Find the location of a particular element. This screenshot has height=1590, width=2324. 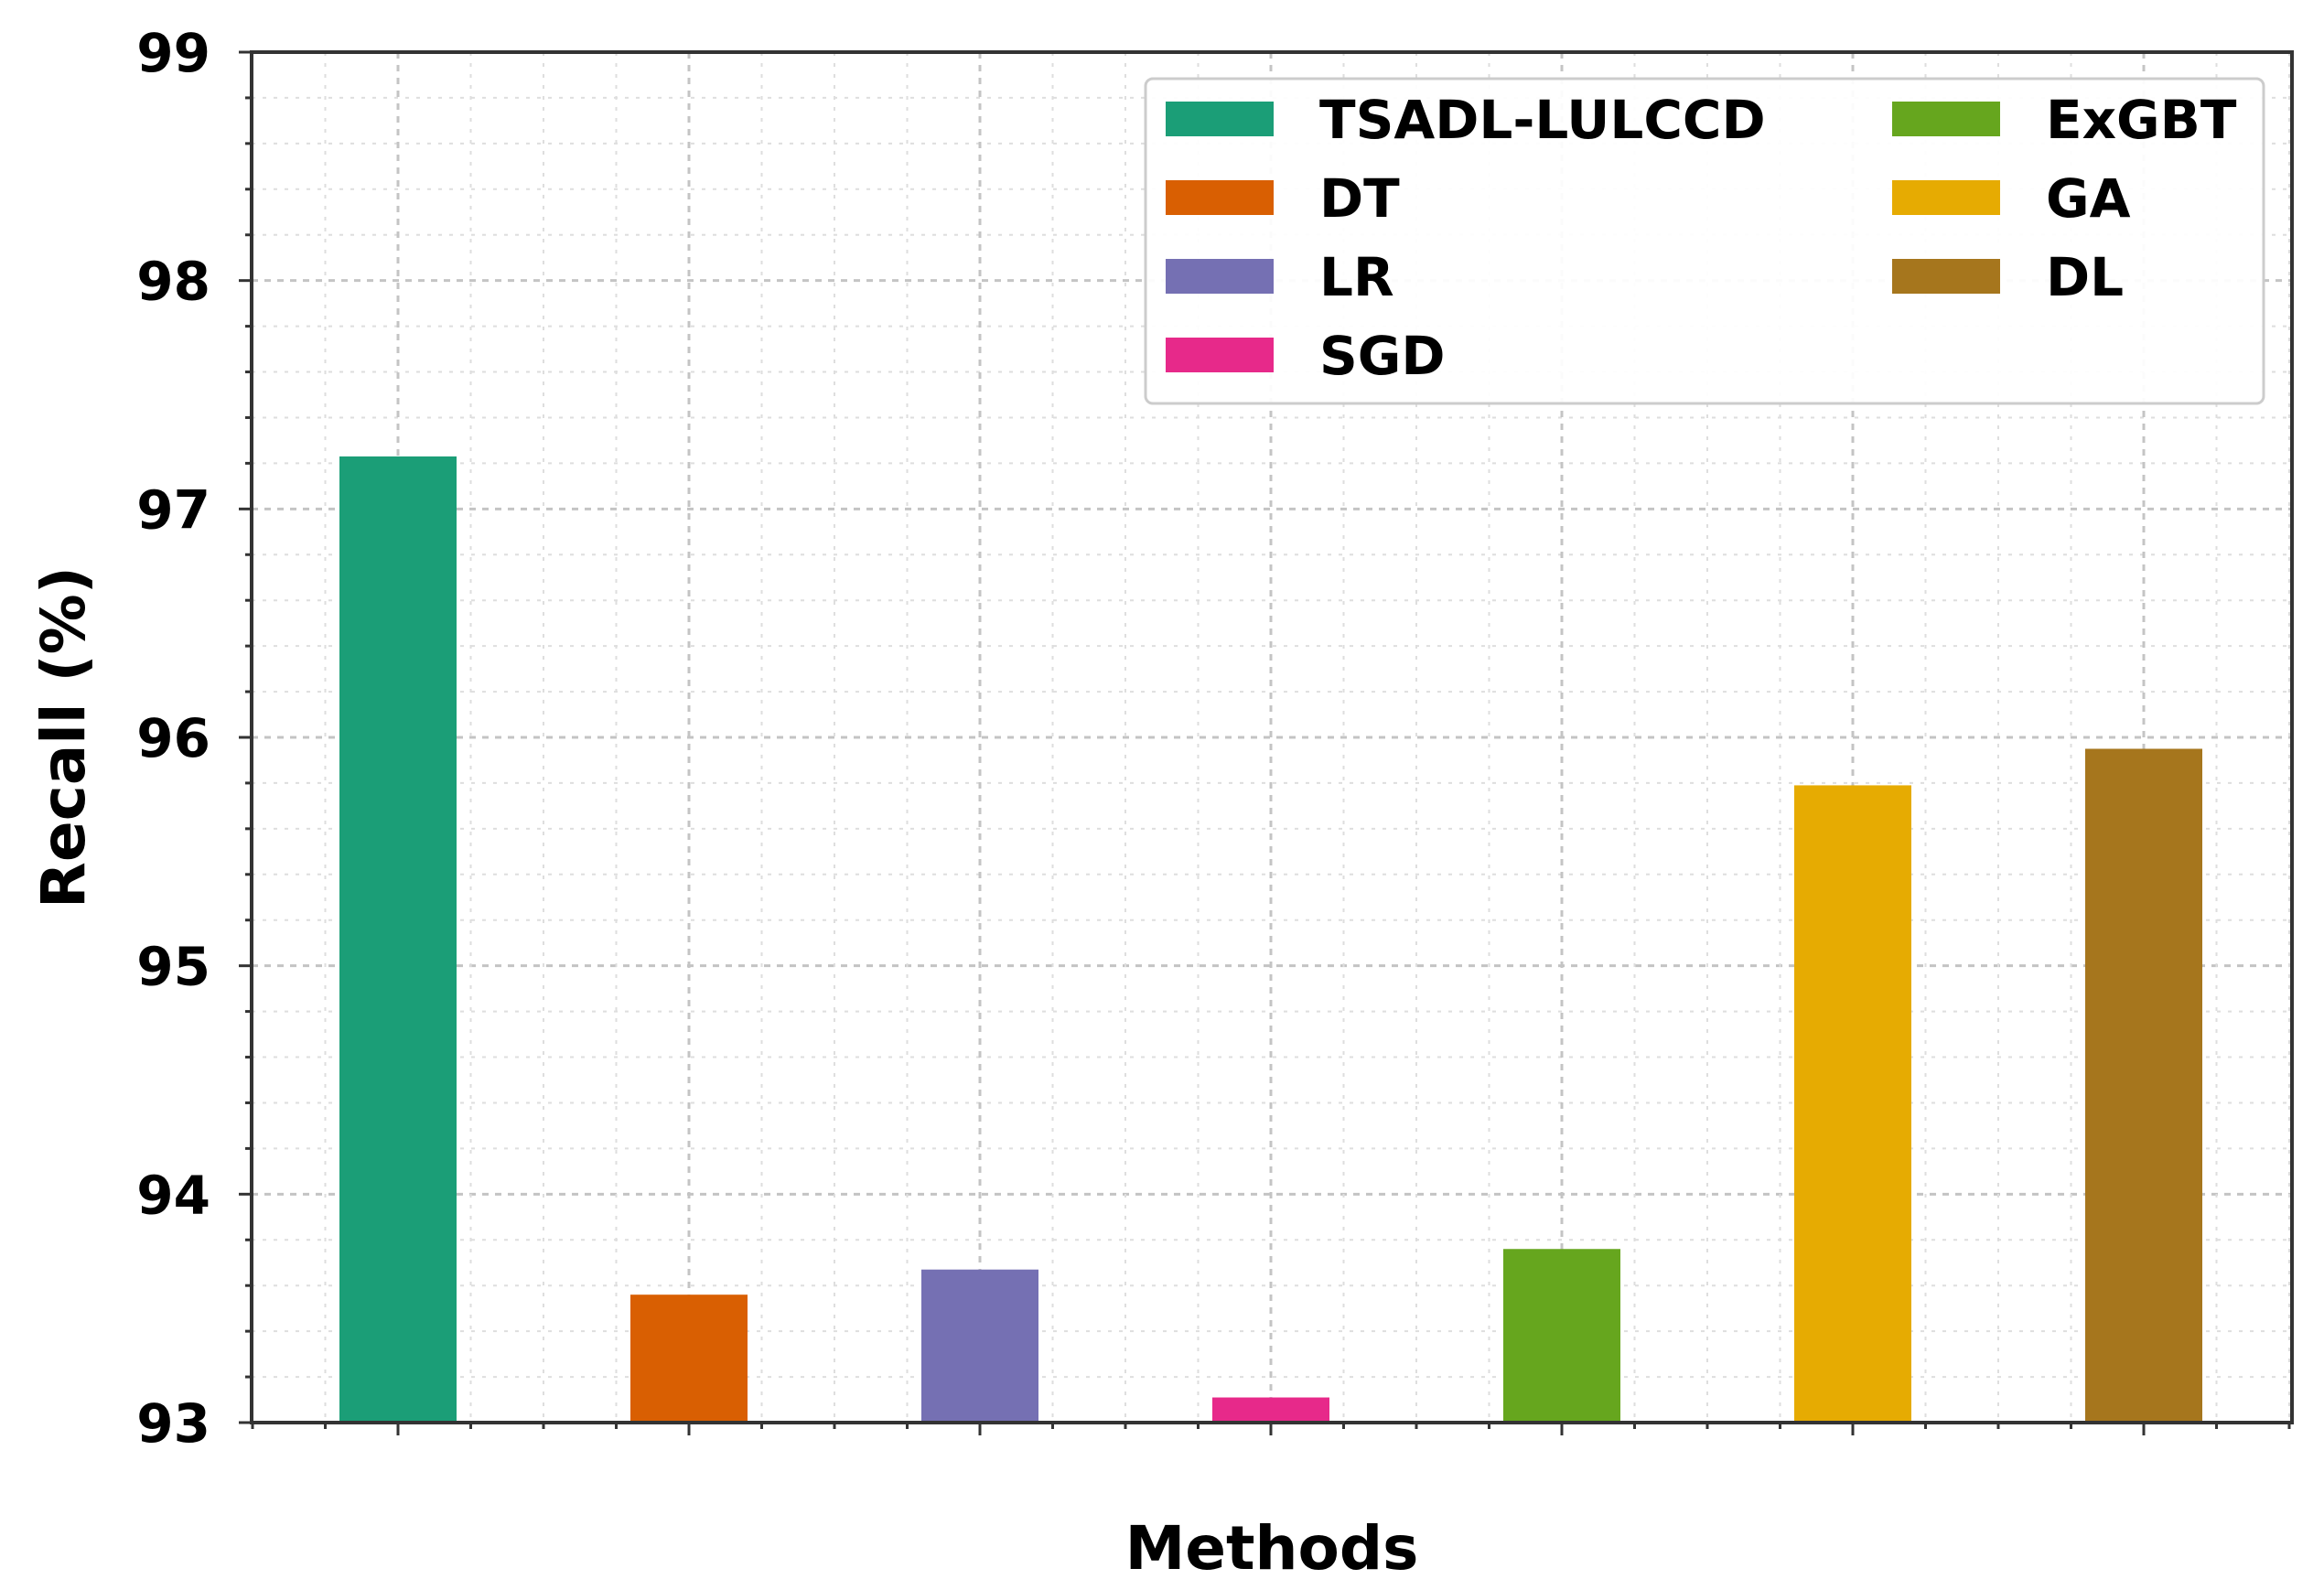

y-tick-label: 95 is located at coordinates (173, 967).